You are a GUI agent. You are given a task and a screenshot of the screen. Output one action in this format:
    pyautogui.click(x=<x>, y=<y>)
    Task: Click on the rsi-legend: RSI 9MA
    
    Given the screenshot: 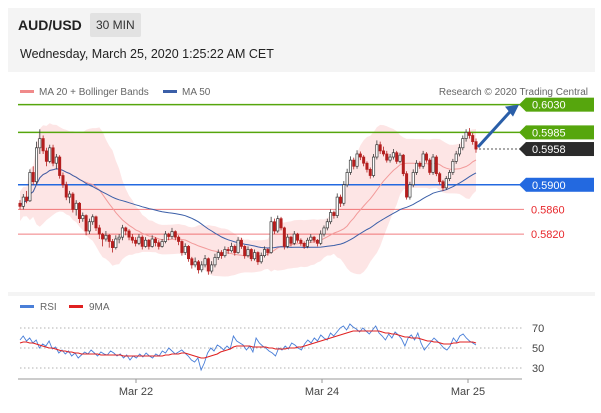 What is the action you would take?
    pyautogui.click(x=65, y=307)
    